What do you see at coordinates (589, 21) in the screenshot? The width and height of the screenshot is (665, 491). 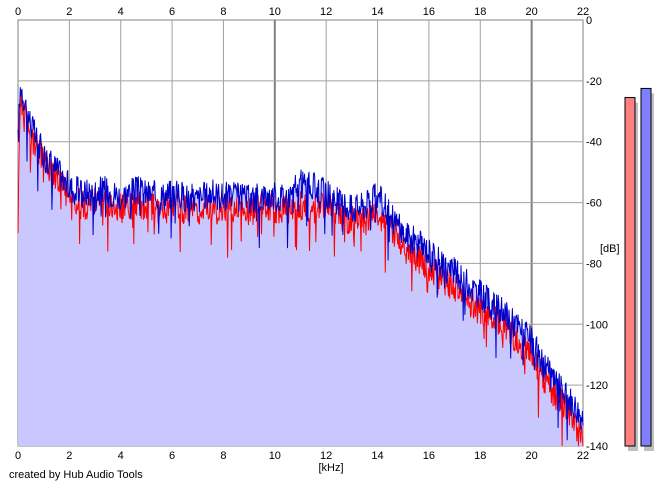 I see `y-tick-label: 0` at bounding box center [589, 21].